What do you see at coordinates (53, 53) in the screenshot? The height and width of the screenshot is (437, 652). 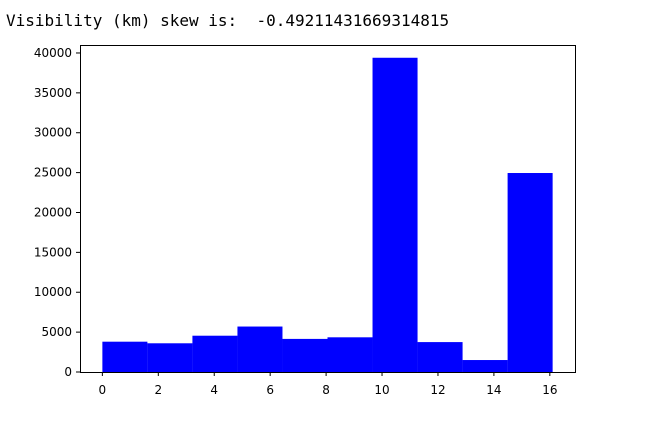 I see `y-tick-label-8: 40000` at bounding box center [53, 53].